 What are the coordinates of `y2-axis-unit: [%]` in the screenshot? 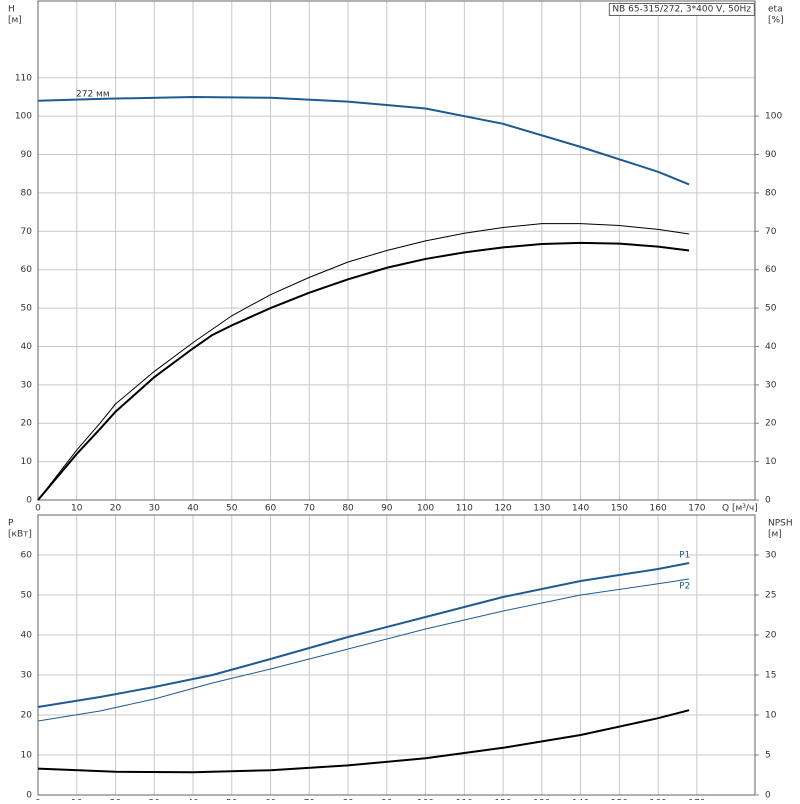 It's located at (776, 21).